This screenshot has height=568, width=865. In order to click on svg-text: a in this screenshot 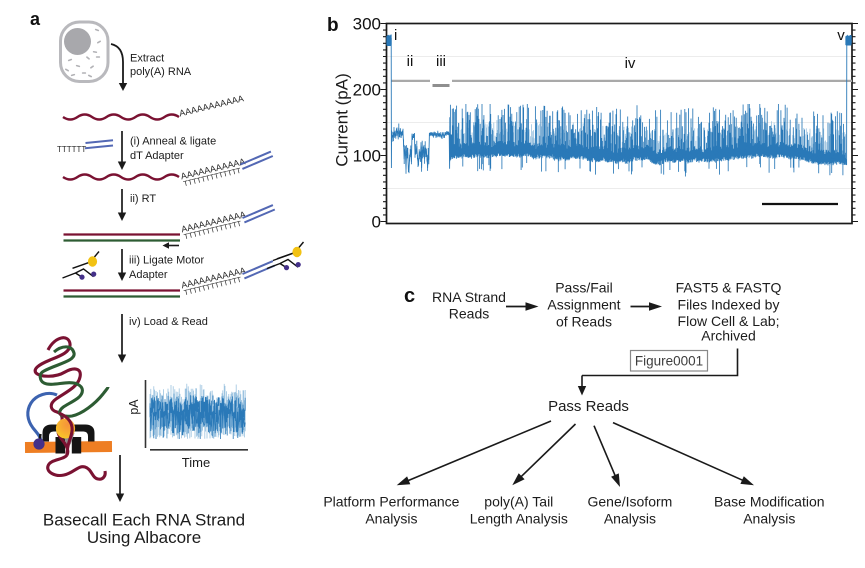, I will do `click(35, 19)`.